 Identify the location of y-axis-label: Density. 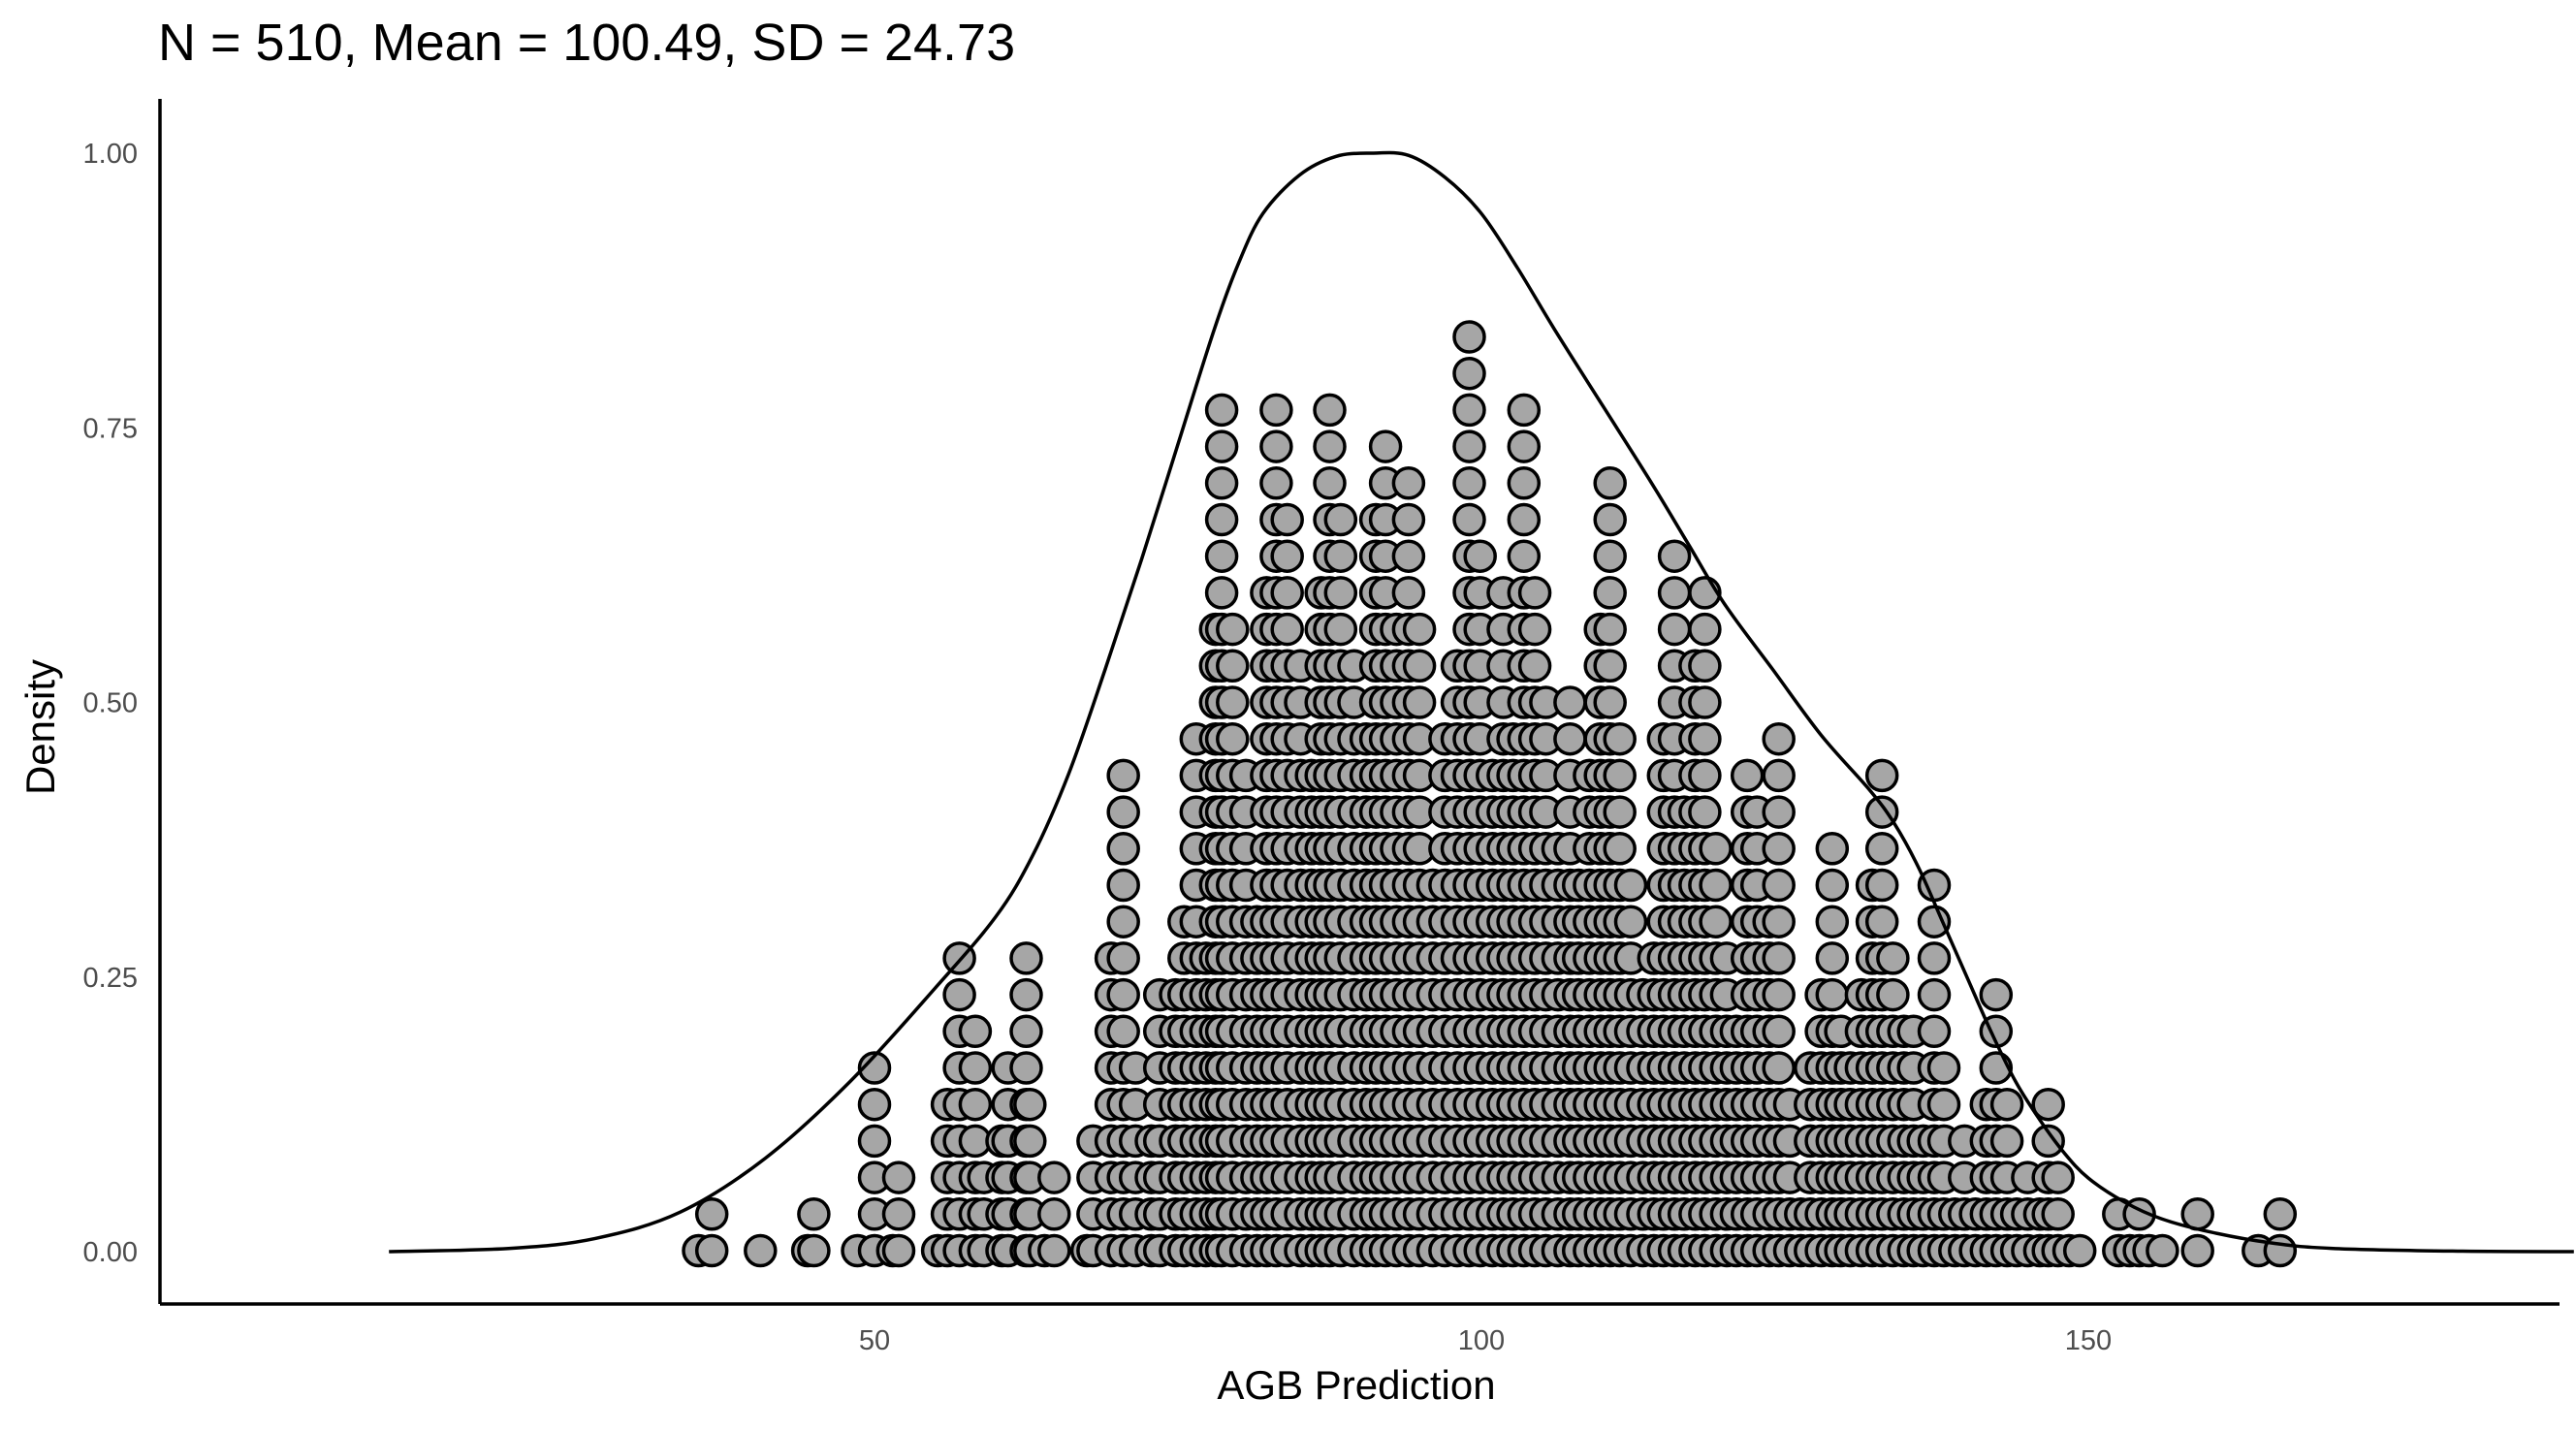
(40, 727).